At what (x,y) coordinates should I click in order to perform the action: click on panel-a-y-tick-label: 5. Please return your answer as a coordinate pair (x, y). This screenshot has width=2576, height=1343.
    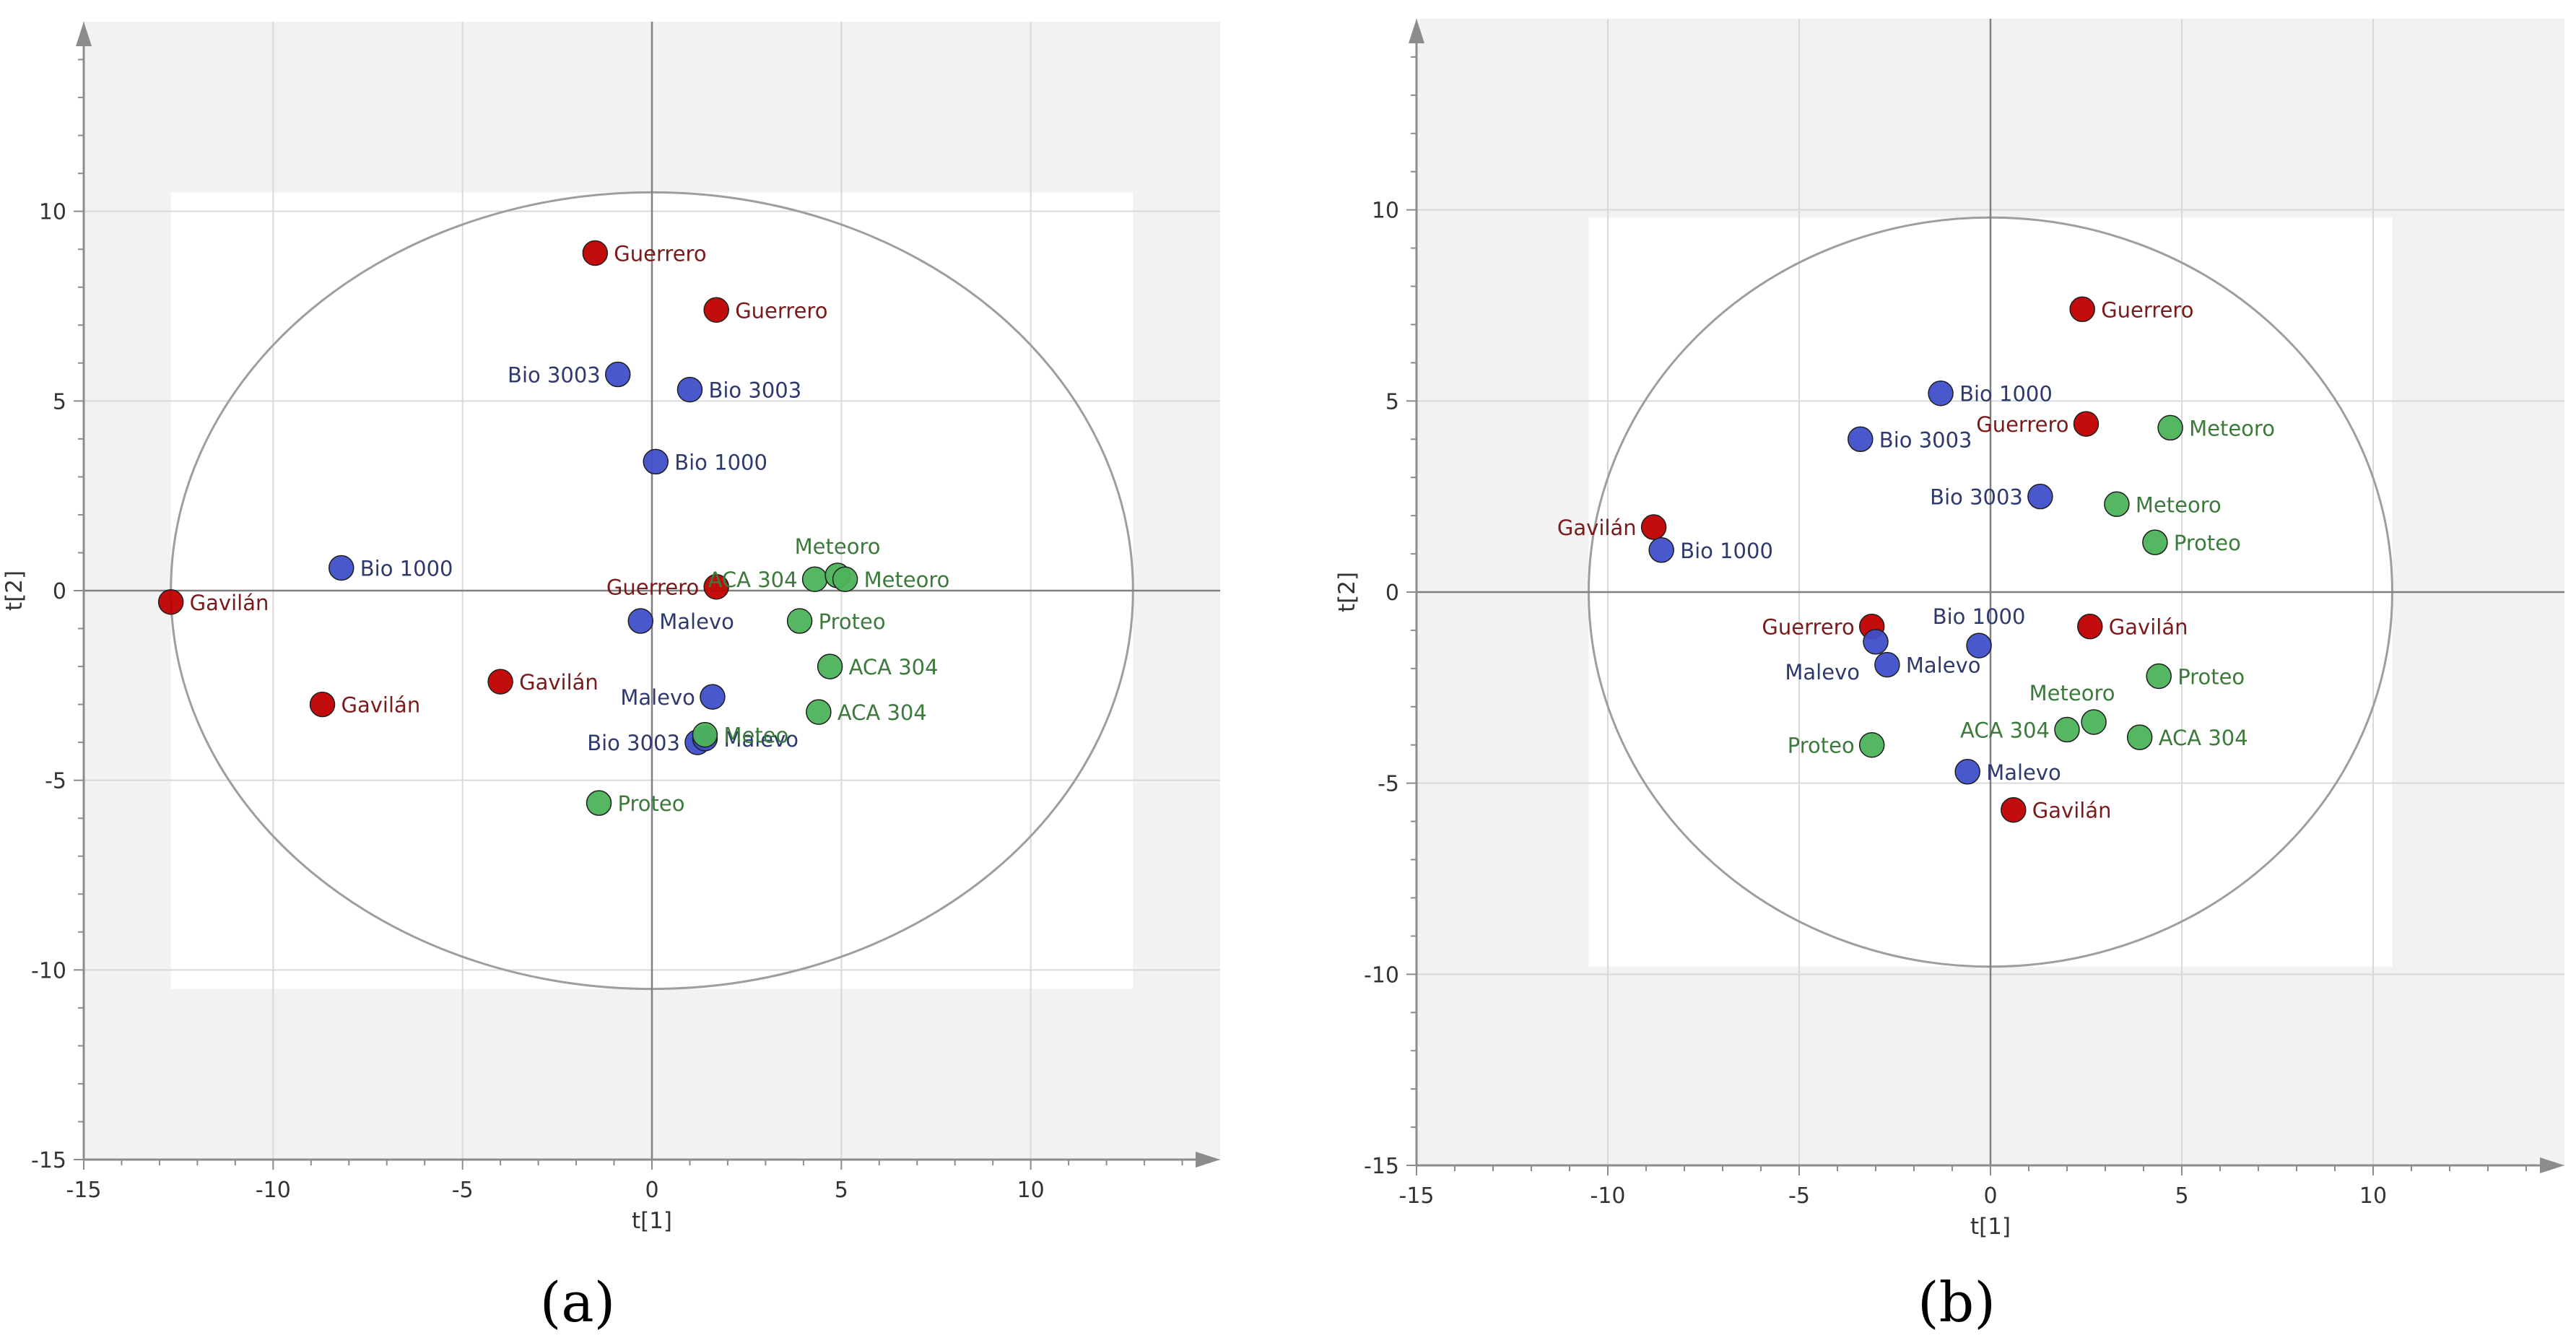
    Looking at the image, I should click on (59, 401).